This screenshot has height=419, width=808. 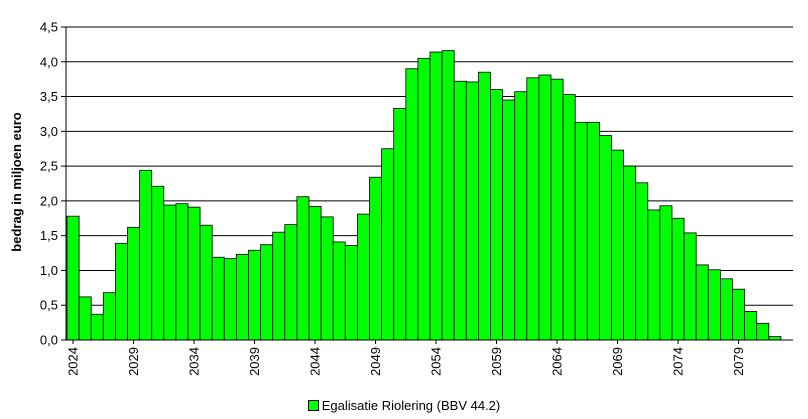 What do you see at coordinates (738, 361) in the screenshot?
I see `x-tick-label: 2079` at bounding box center [738, 361].